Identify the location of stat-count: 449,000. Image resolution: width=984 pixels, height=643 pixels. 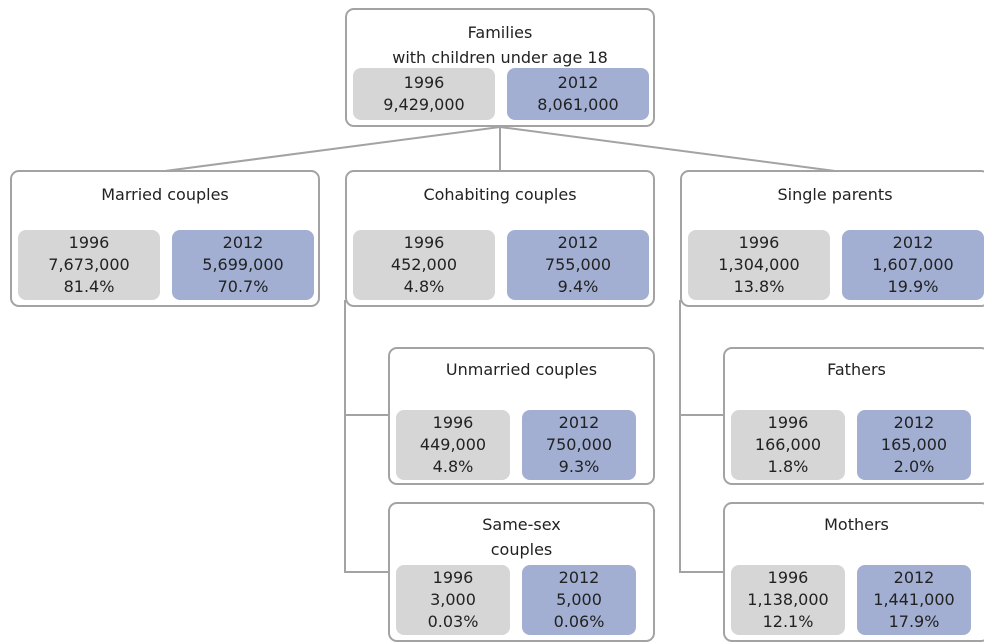
(453, 444).